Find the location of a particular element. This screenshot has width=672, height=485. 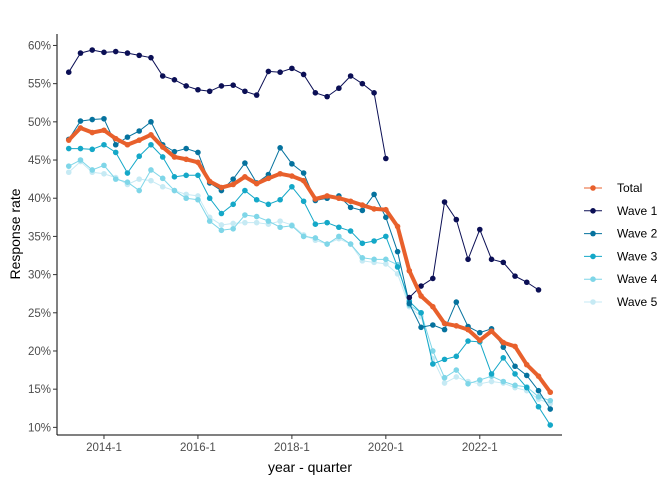

y-tick-label: 50% is located at coordinates (39, 123).